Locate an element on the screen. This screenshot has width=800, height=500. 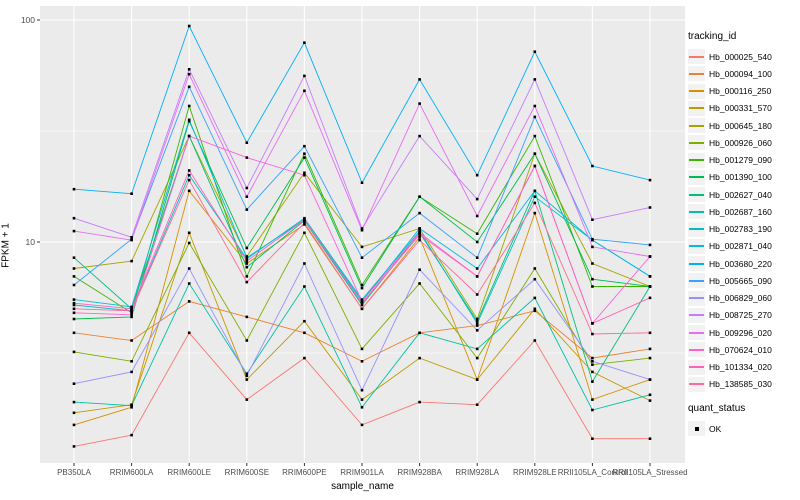
legend-item: Hb_070624_010 is located at coordinates (743, 349).